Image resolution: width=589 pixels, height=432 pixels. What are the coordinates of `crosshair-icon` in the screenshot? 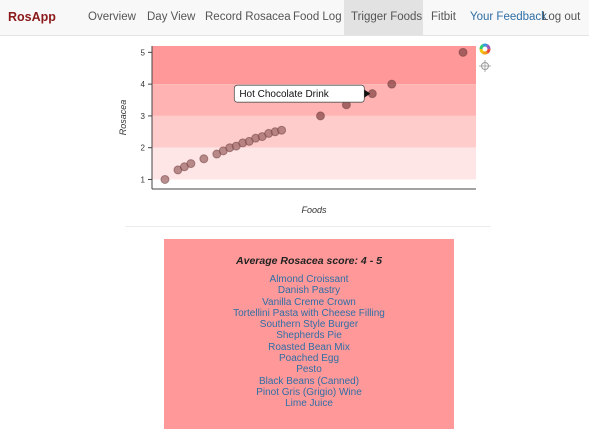 It's located at (485, 66).